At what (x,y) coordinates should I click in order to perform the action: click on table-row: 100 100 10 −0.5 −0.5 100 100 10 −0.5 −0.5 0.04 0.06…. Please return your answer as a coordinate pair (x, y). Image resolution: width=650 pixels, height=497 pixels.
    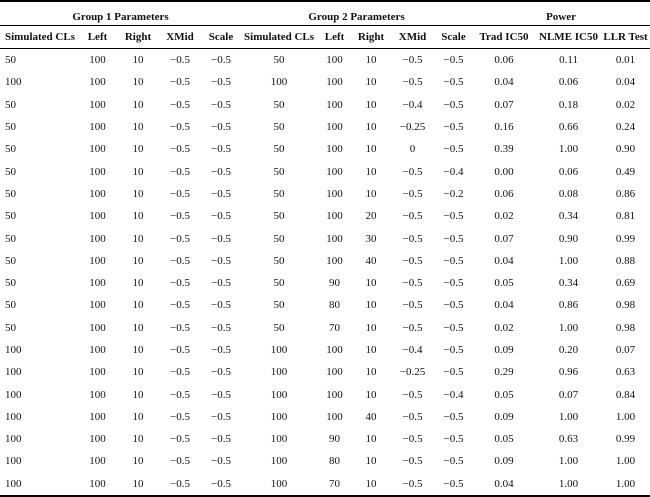
    Looking at the image, I should click on (325, 82).